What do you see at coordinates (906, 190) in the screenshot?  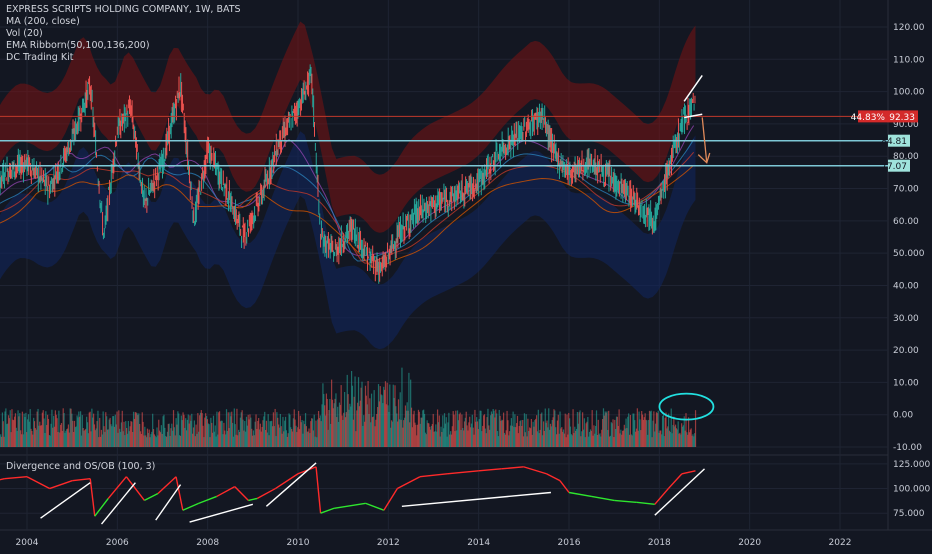 I see `y-tick-label: 70.00` at bounding box center [906, 190].